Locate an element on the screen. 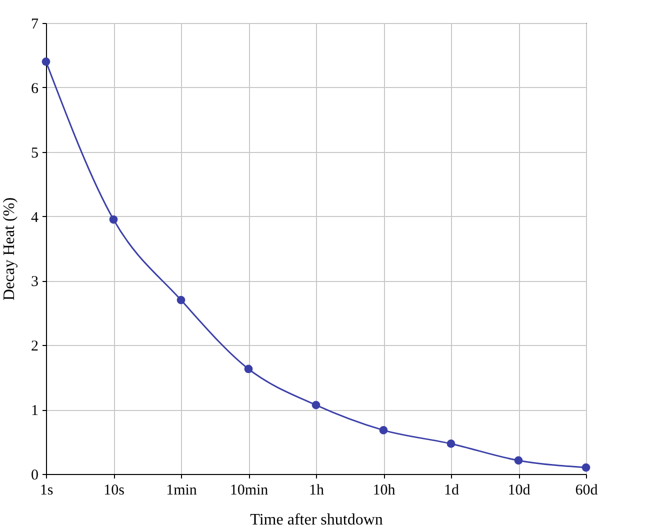 The height and width of the screenshot is (528, 653). x-axis-title: Time after shutdown is located at coordinates (316, 520).